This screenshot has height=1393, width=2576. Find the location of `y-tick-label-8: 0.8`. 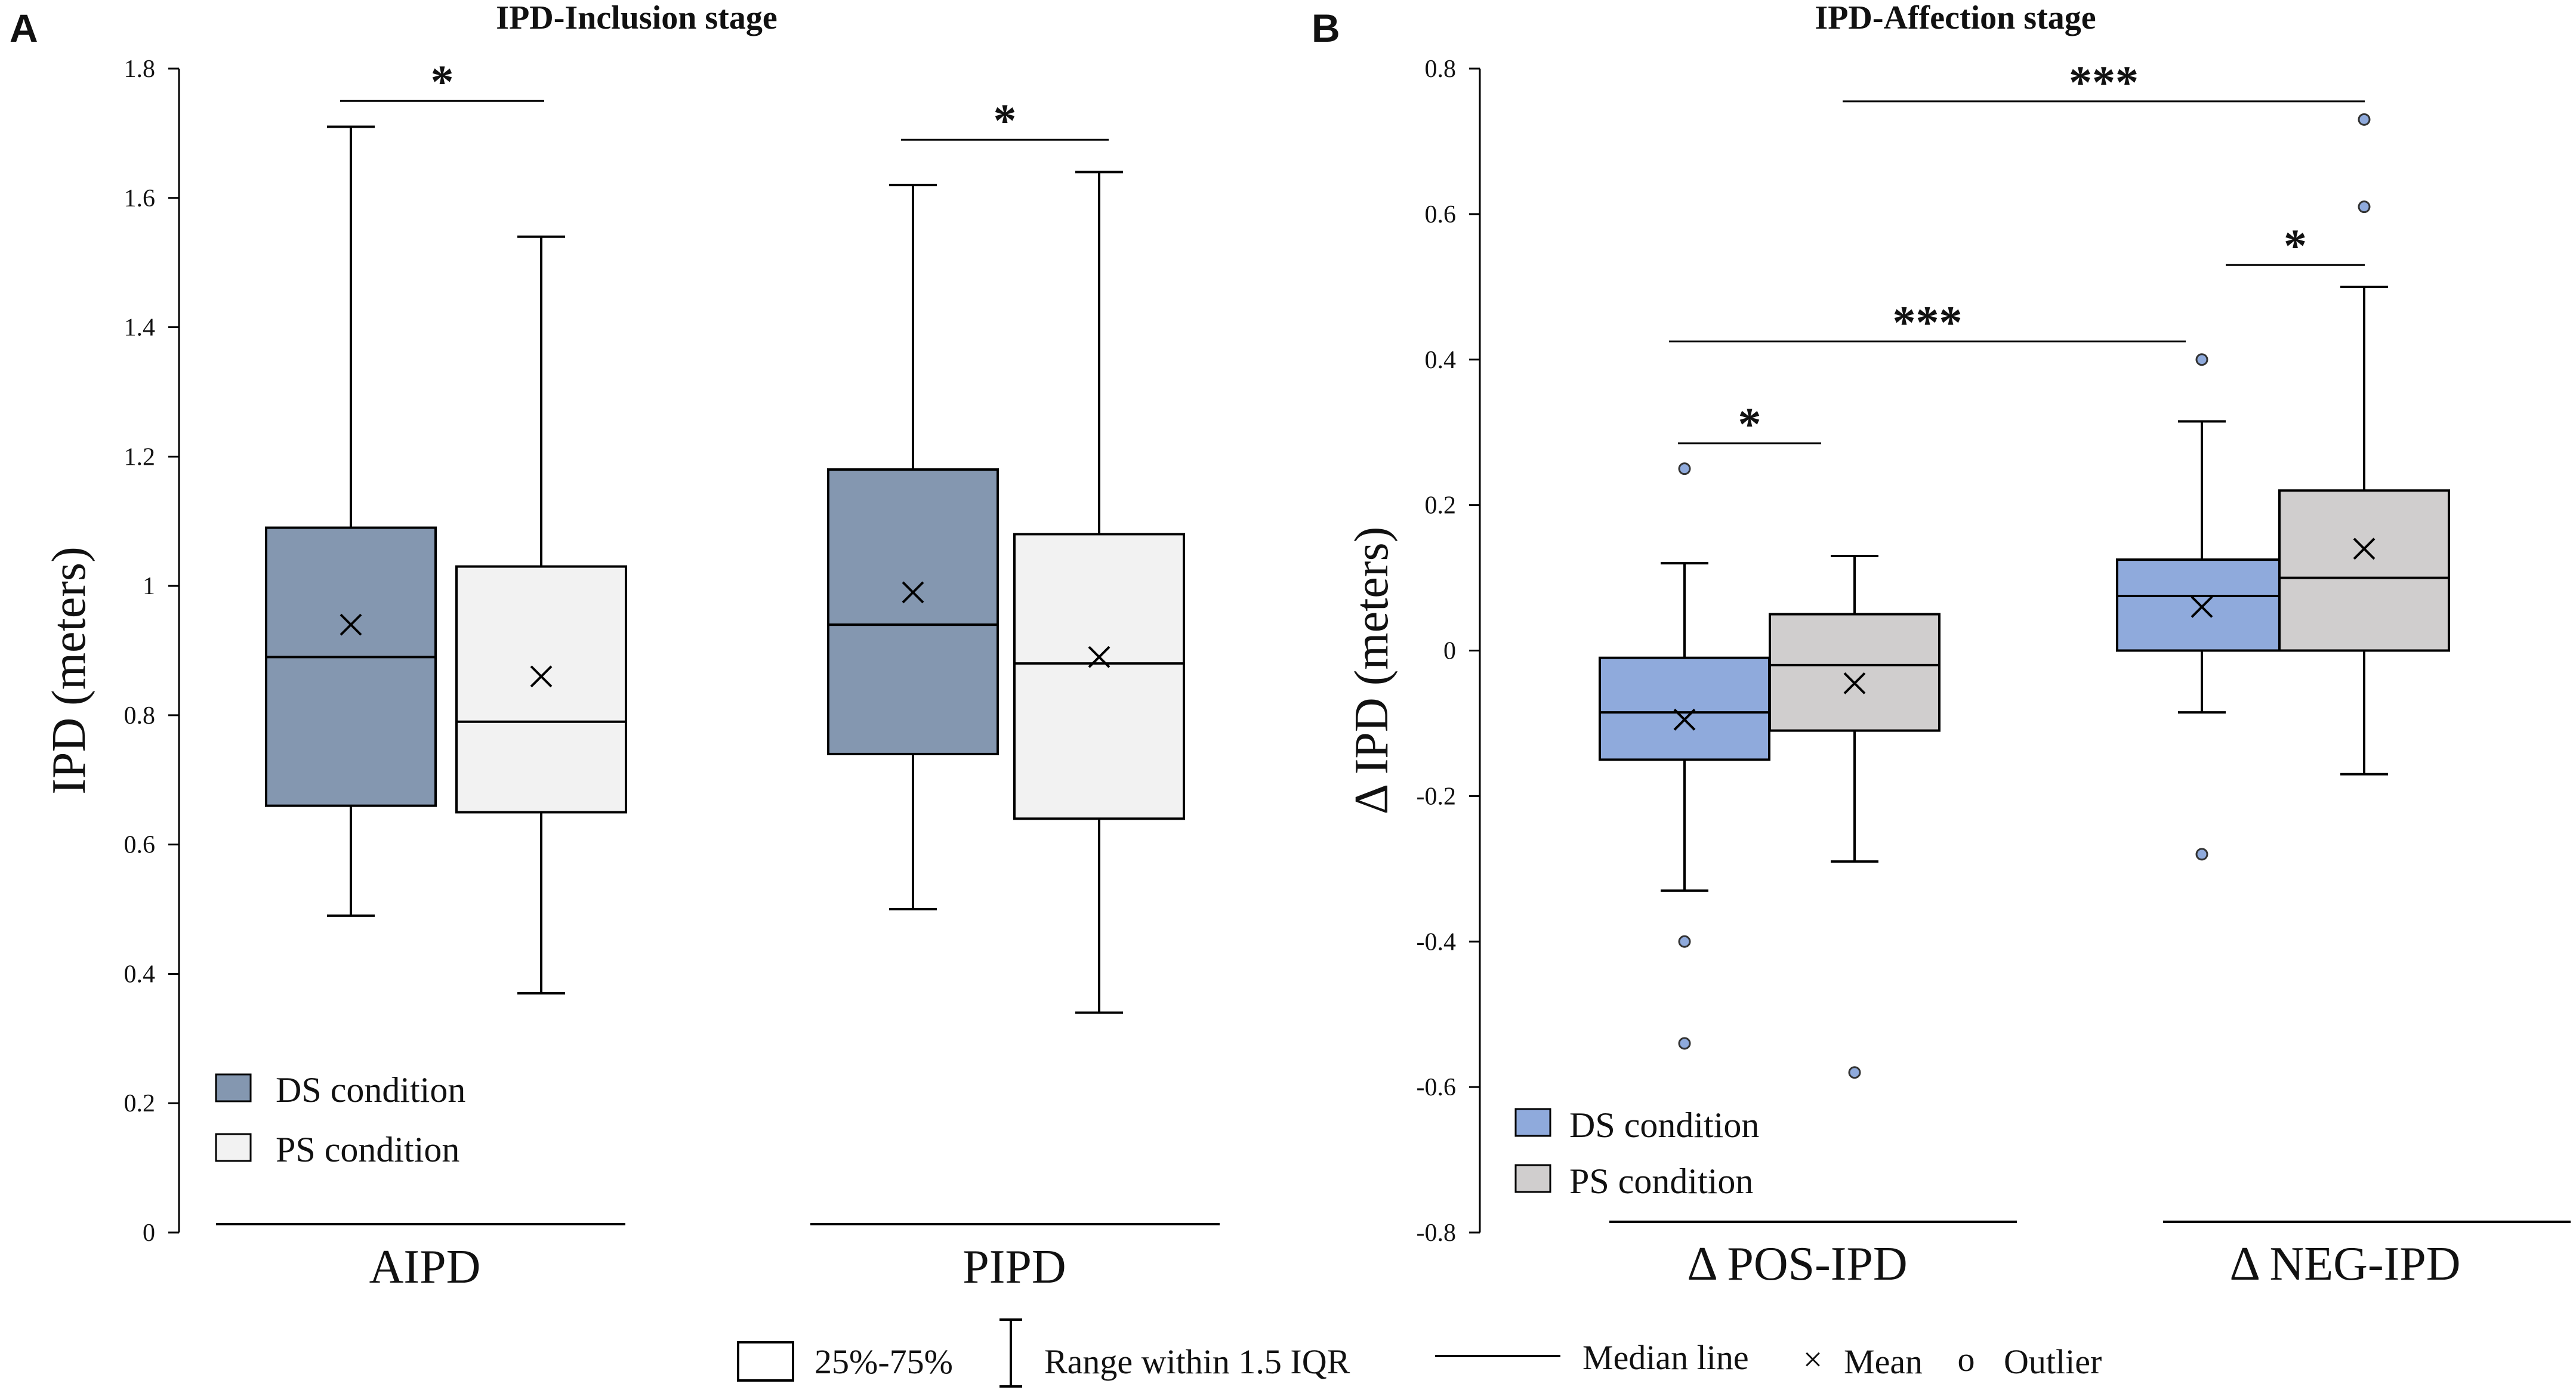

y-tick-label-8: 0.8 is located at coordinates (1441, 69).